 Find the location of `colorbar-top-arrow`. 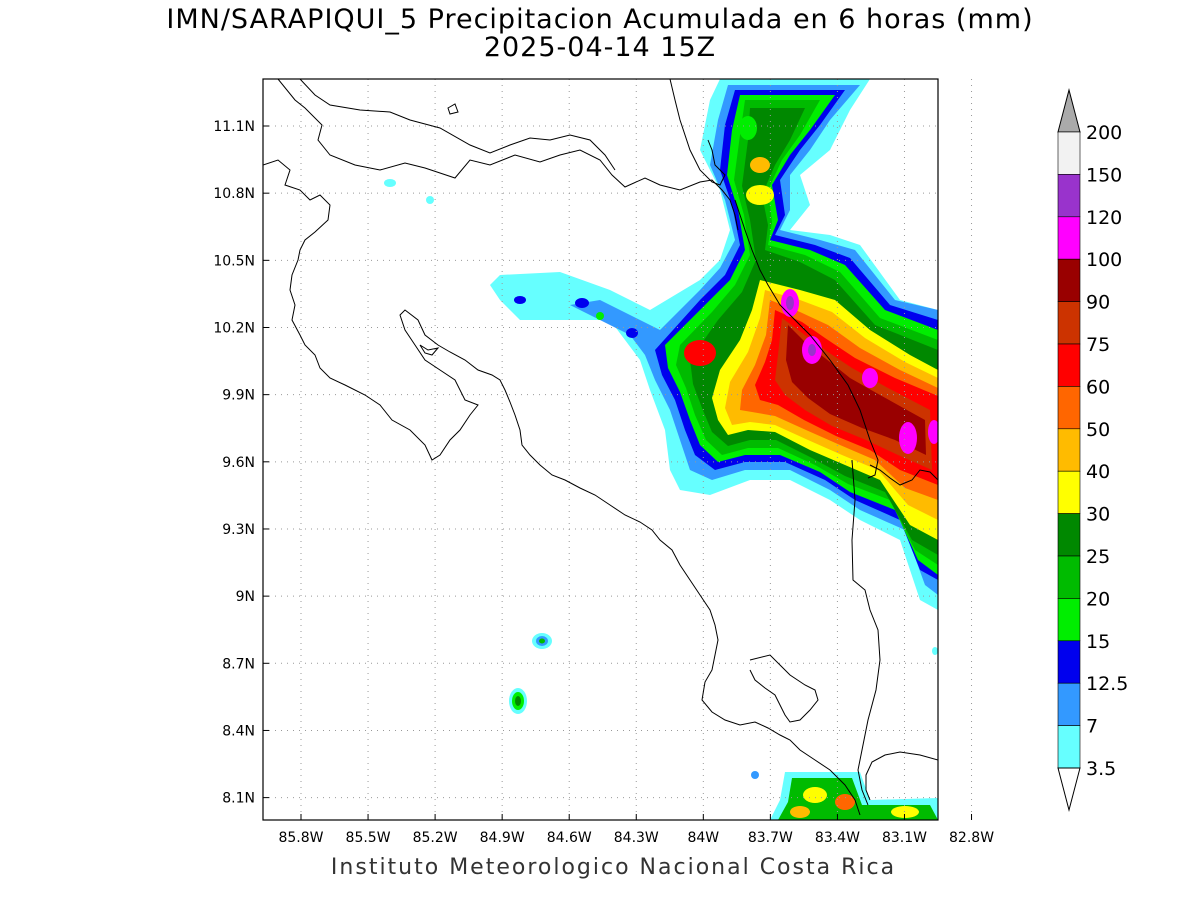

colorbar-top-arrow is located at coordinates (1069, 110).